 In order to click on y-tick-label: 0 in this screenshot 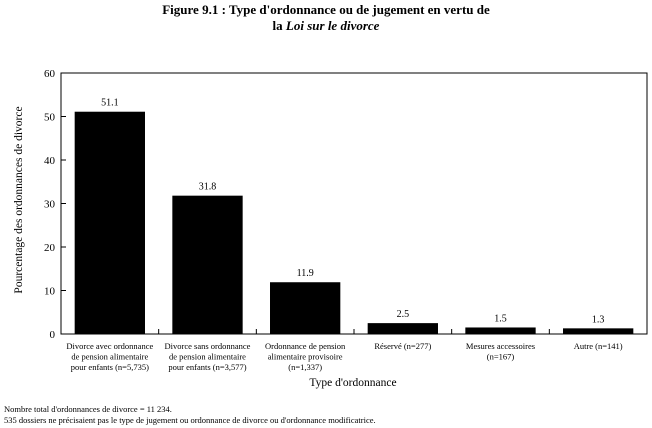, I will do `click(53, 335)`.